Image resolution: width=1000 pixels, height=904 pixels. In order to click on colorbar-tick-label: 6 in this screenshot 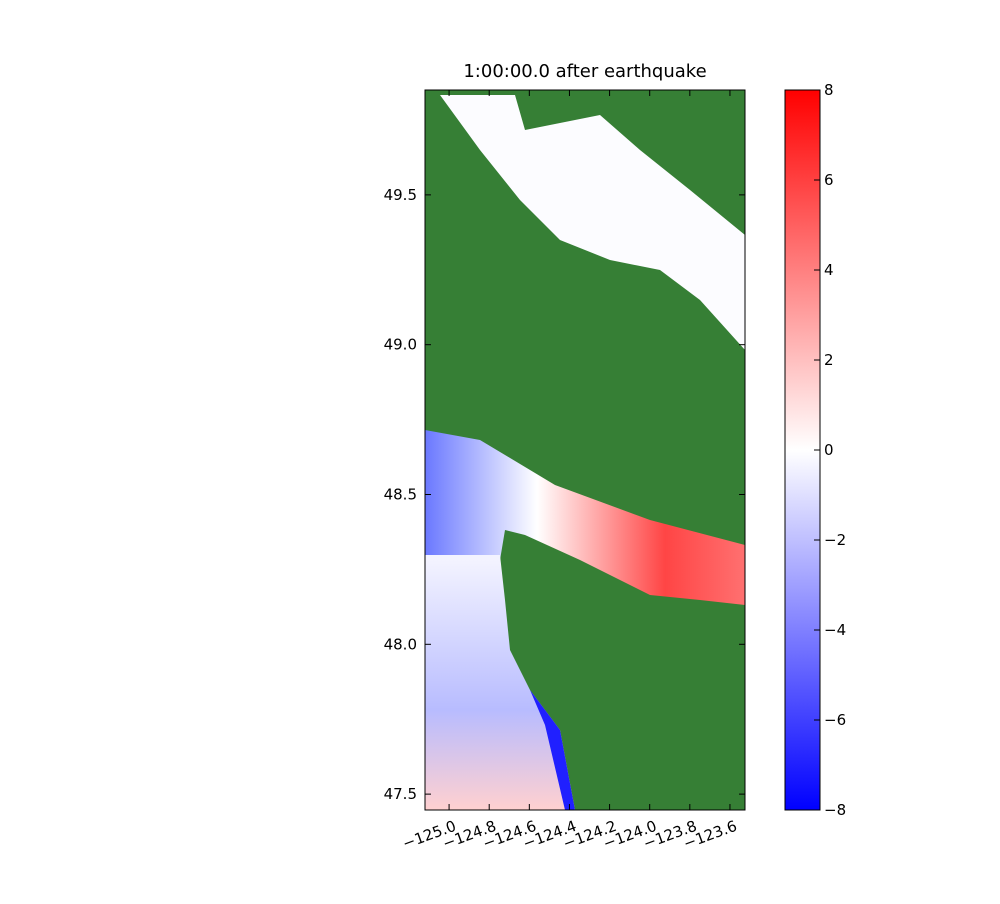, I will do `click(829, 180)`.